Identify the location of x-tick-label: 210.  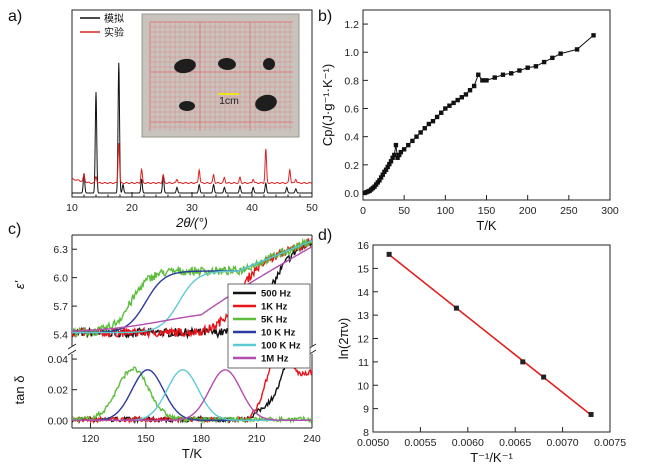
(257, 439).